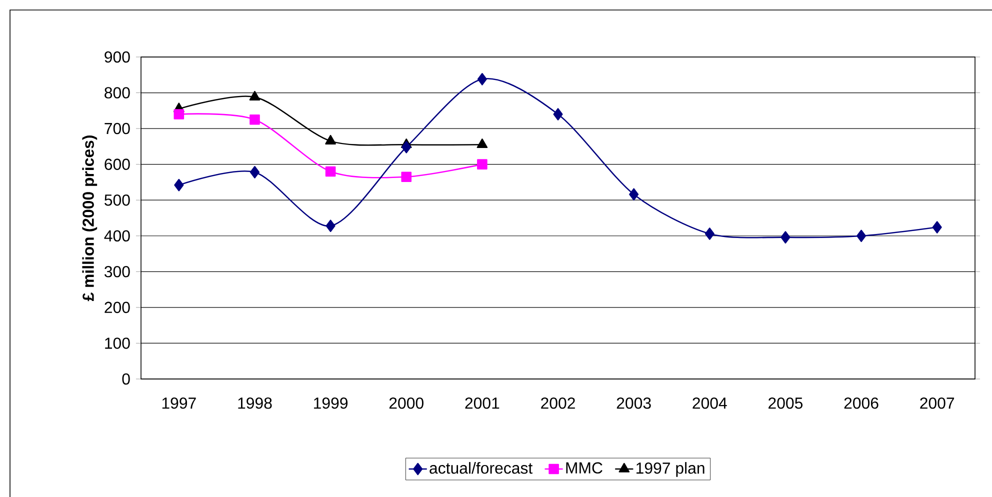 This screenshot has height=497, width=992. What do you see at coordinates (584, 468) in the screenshot?
I see `legend-label: MMC` at bounding box center [584, 468].